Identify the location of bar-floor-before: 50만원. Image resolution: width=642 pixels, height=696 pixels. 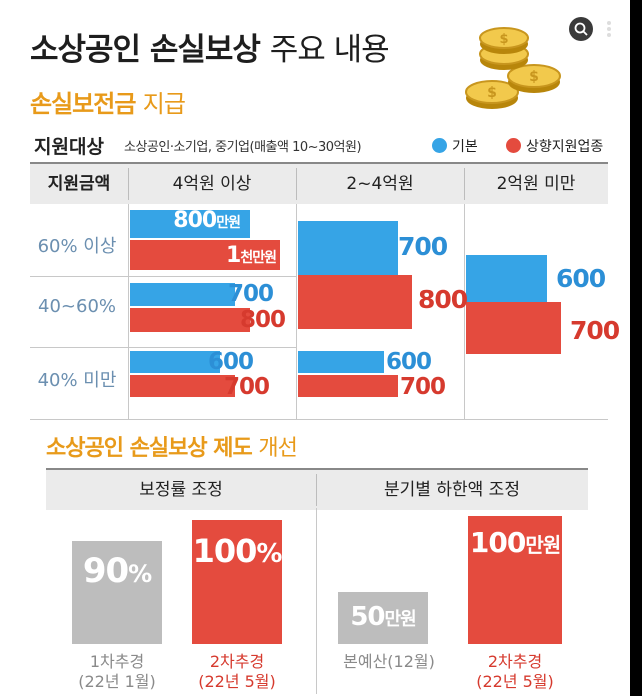
(383, 618).